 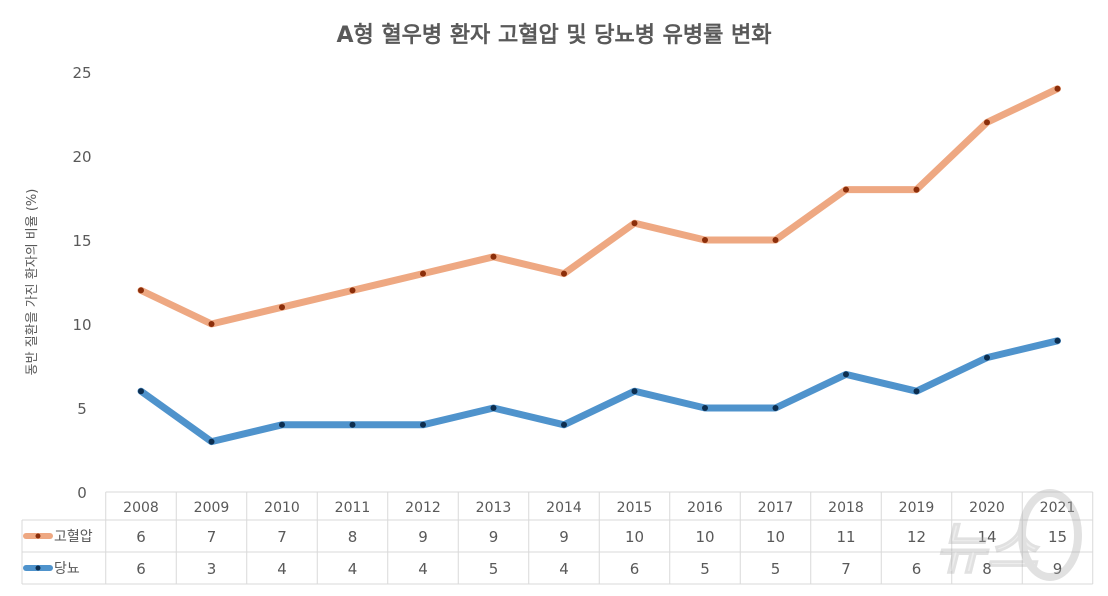 What do you see at coordinates (353, 508) in the screenshot?
I see `x-tick-label: 2011` at bounding box center [353, 508].